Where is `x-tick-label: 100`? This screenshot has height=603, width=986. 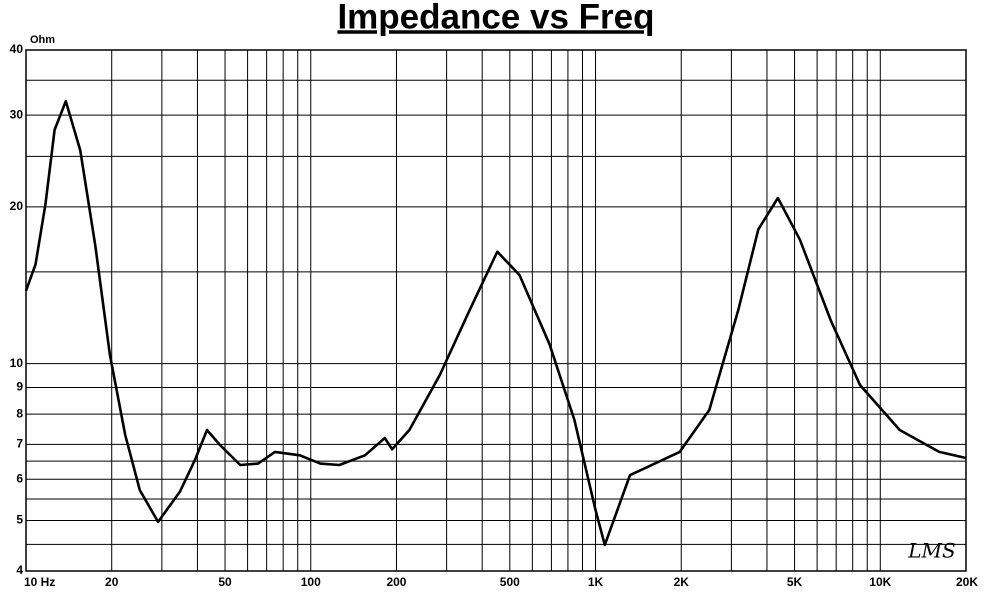 x-tick-label: 100 is located at coordinates (311, 582).